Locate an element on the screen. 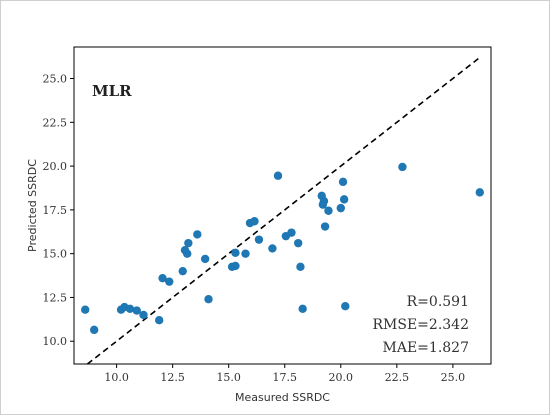 The width and height of the screenshot is (550, 415). y-axis-label: Predicted SSRDC is located at coordinates (32, 205).